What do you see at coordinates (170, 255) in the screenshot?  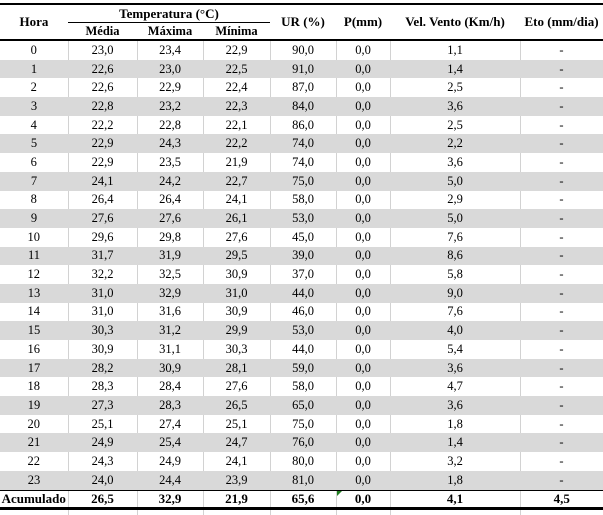 I see `cell-maxima: 31,9` at bounding box center [170, 255].